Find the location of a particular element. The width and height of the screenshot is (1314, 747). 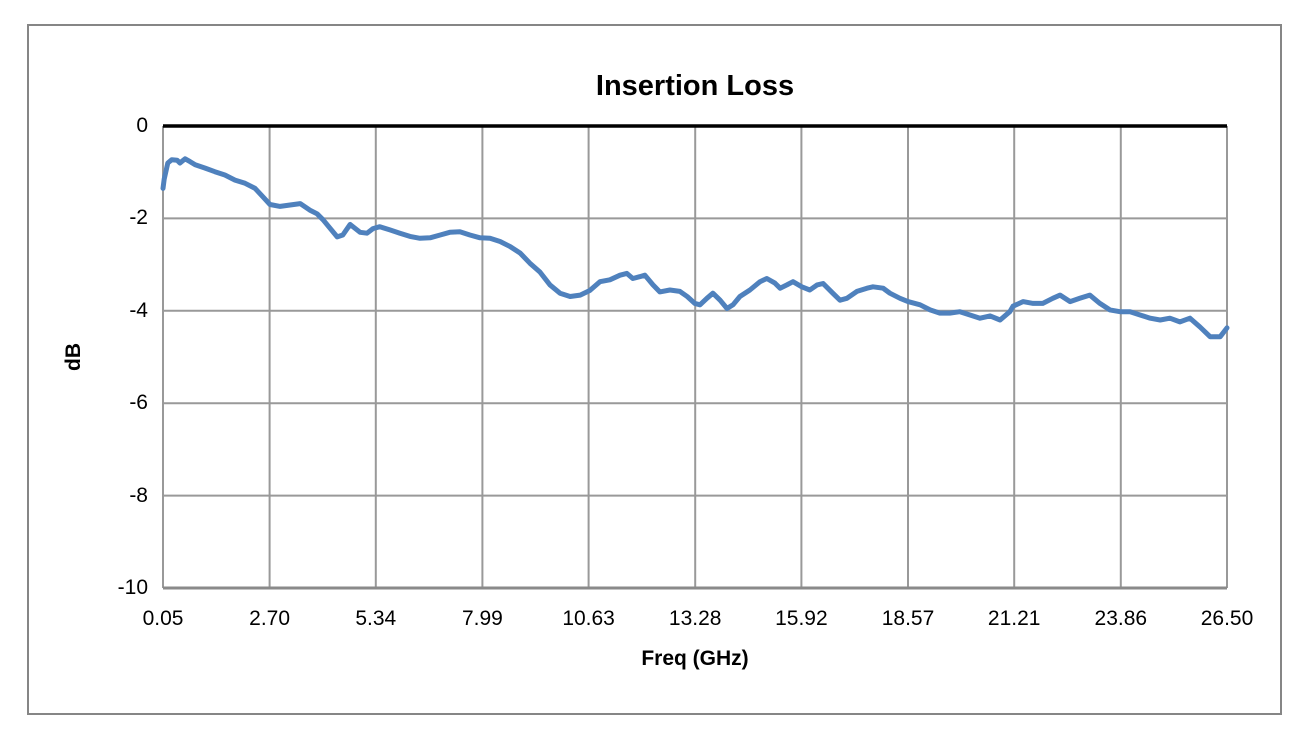

y-tick-label: -2 is located at coordinates (138, 218).